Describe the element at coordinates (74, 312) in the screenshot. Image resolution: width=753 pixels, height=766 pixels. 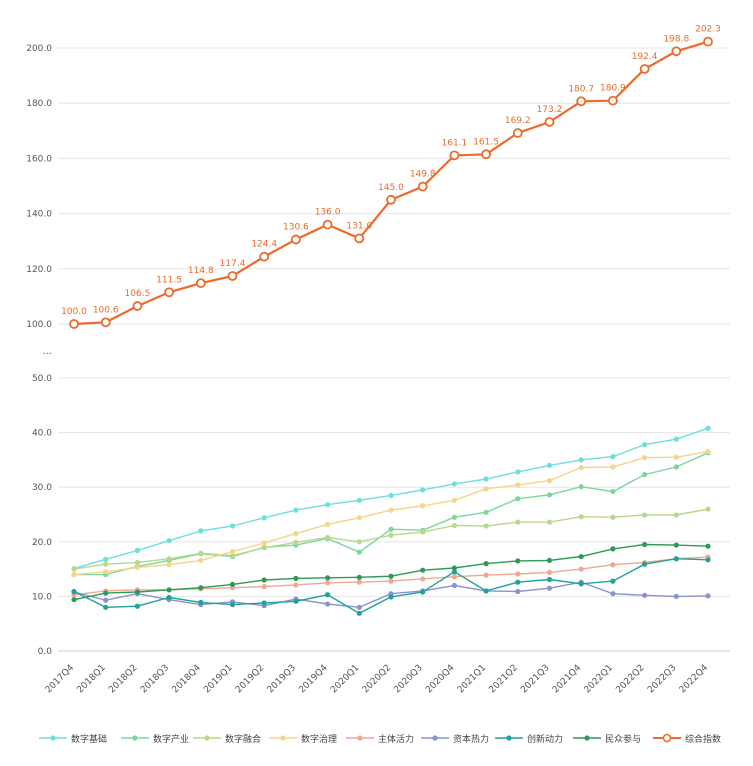
I see `data-label: 100.0` at that location.